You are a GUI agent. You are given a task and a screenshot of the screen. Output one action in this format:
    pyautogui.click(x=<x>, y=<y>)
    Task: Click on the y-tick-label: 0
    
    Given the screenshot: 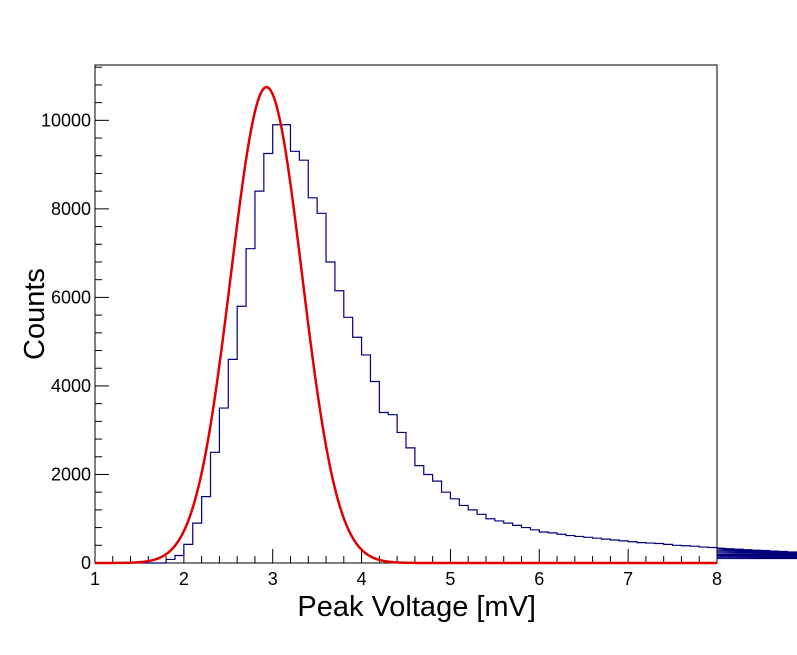 What is the action you would take?
    pyautogui.click(x=86, y=563)
    